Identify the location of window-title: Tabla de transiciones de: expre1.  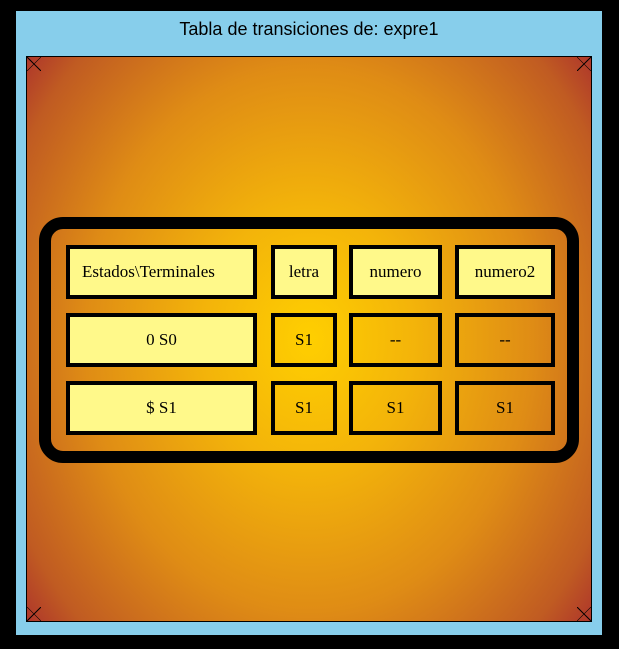
(309, 29).